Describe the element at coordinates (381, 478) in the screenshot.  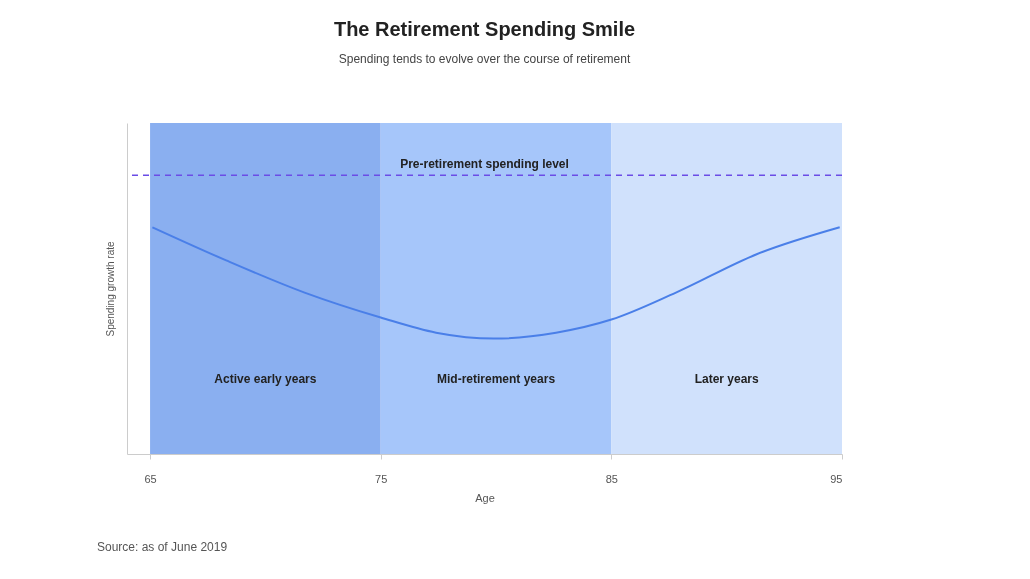
I see `x-tick-label: 75` at that location.